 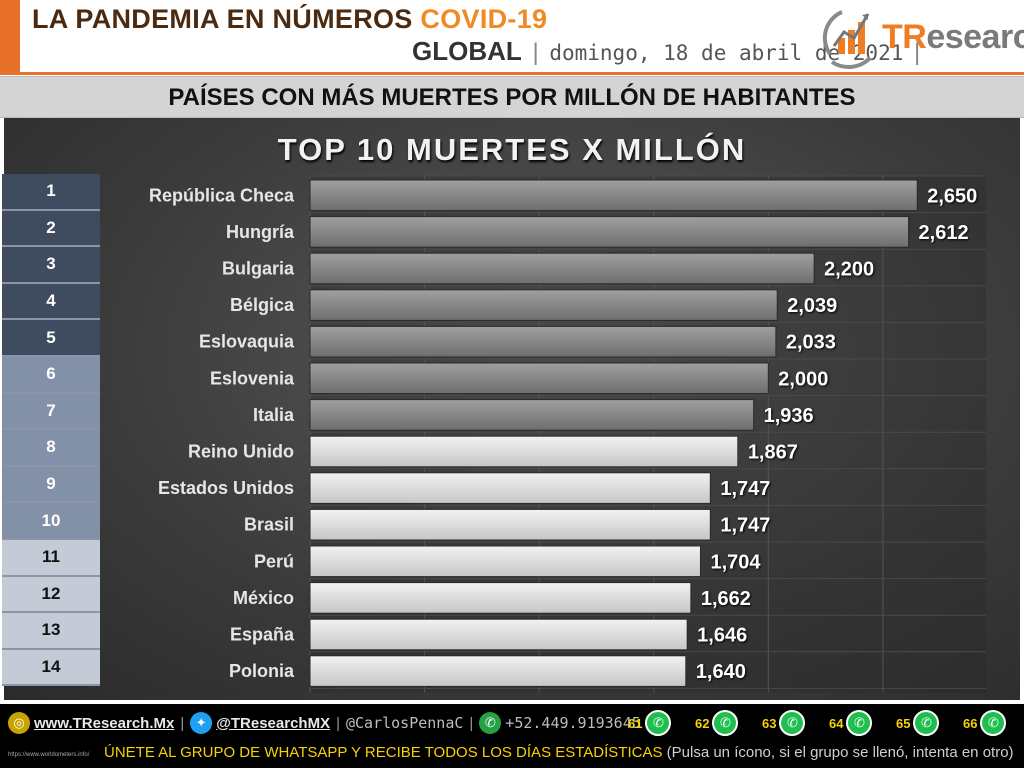 I want to click on category-label: Eslovaquia, so click(x=247, y=342).